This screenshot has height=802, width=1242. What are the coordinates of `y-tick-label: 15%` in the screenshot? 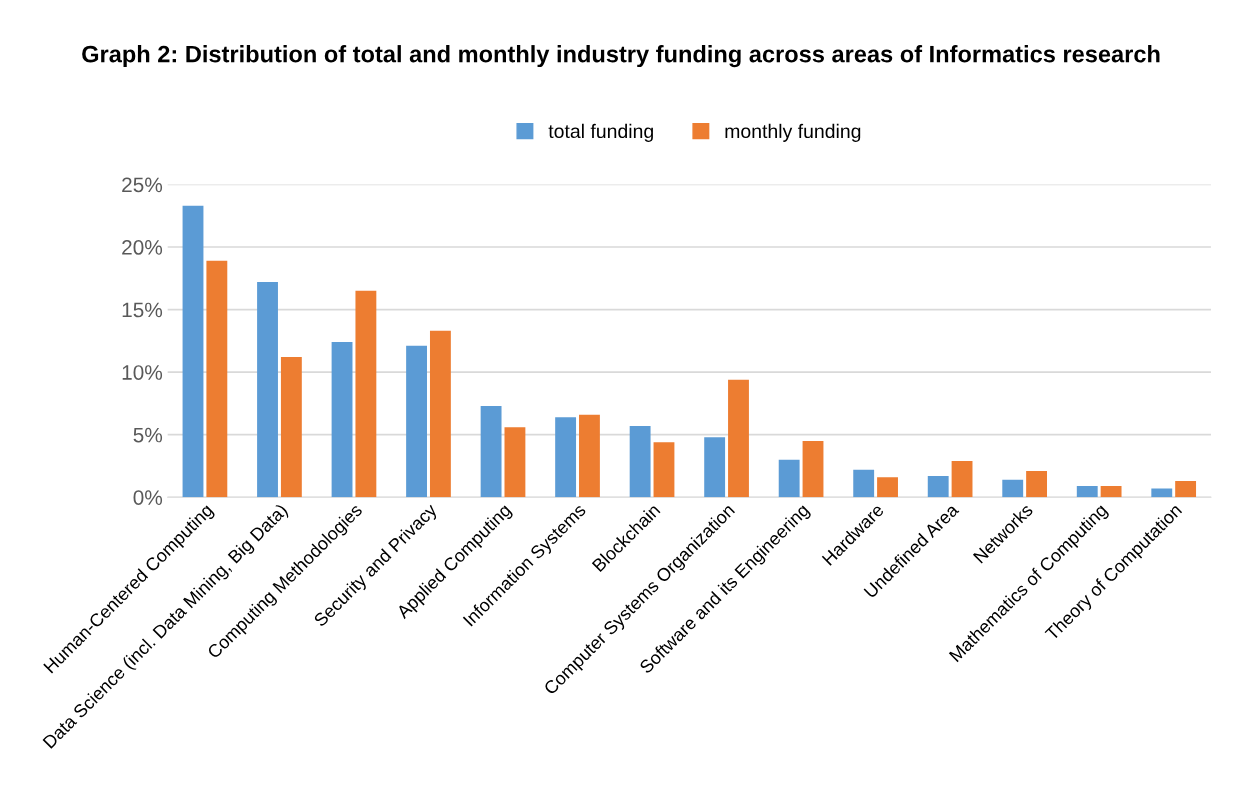 It's located at (142, 310).